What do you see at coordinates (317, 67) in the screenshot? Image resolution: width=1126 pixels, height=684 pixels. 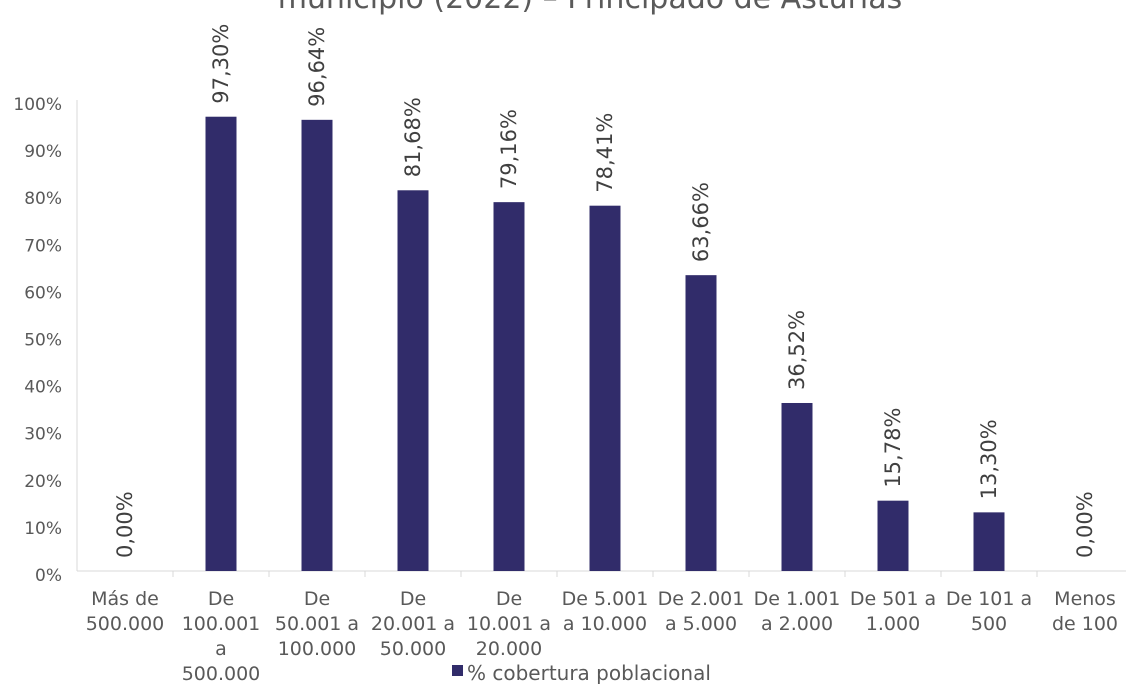 I see `data-label: 96,64%` at bounding box center [317, 67].